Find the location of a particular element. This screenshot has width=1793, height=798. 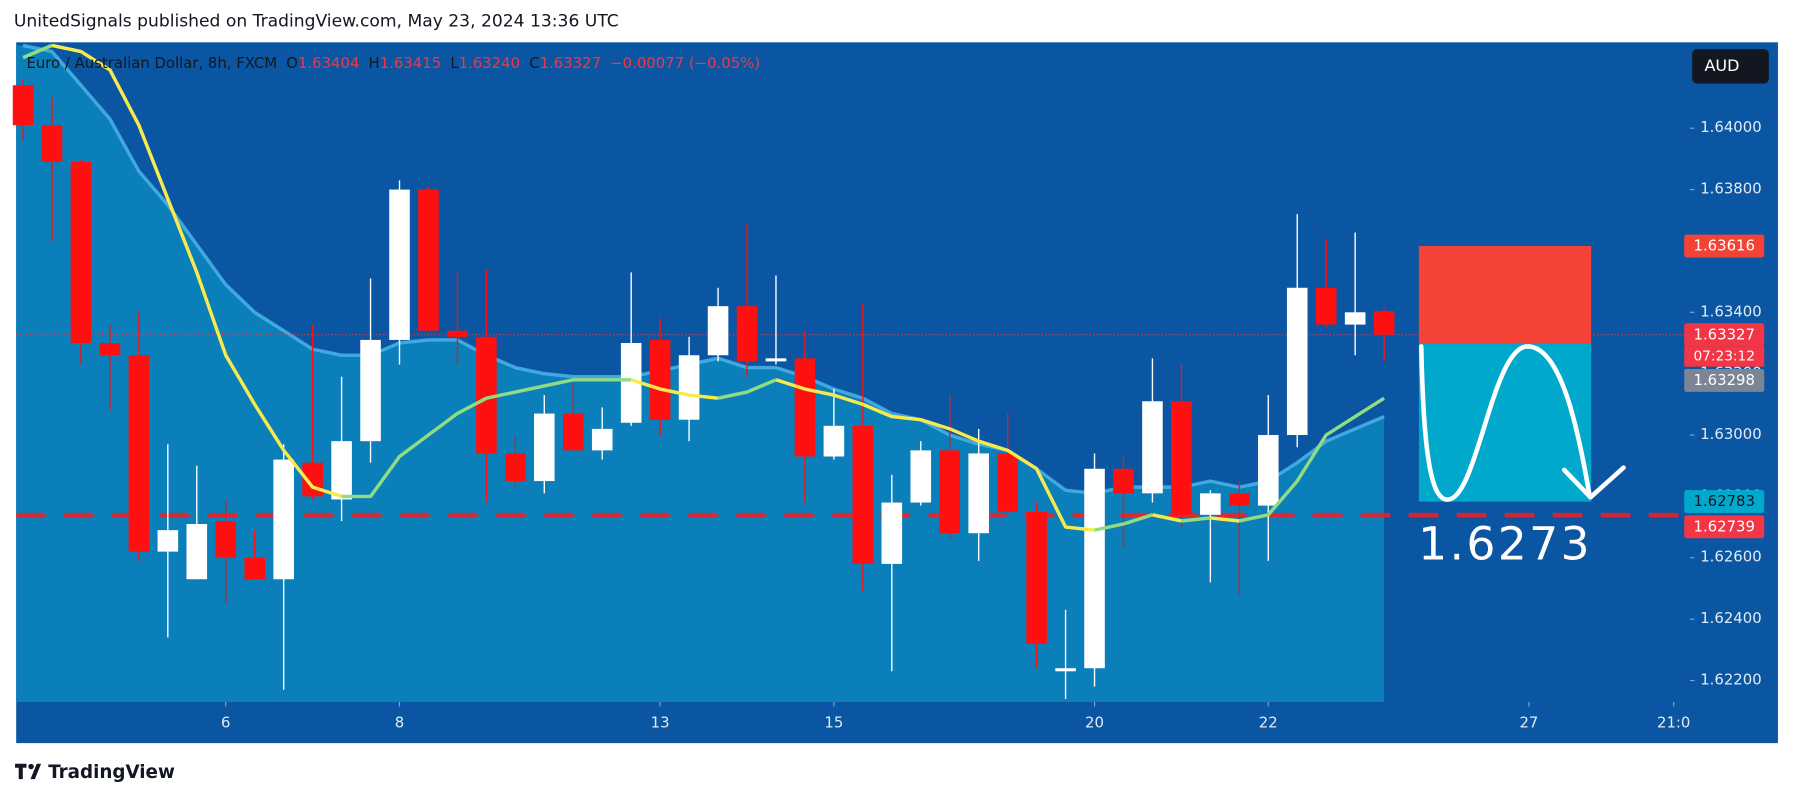

currency-label: AUD is located at coordinates (1721, 65).